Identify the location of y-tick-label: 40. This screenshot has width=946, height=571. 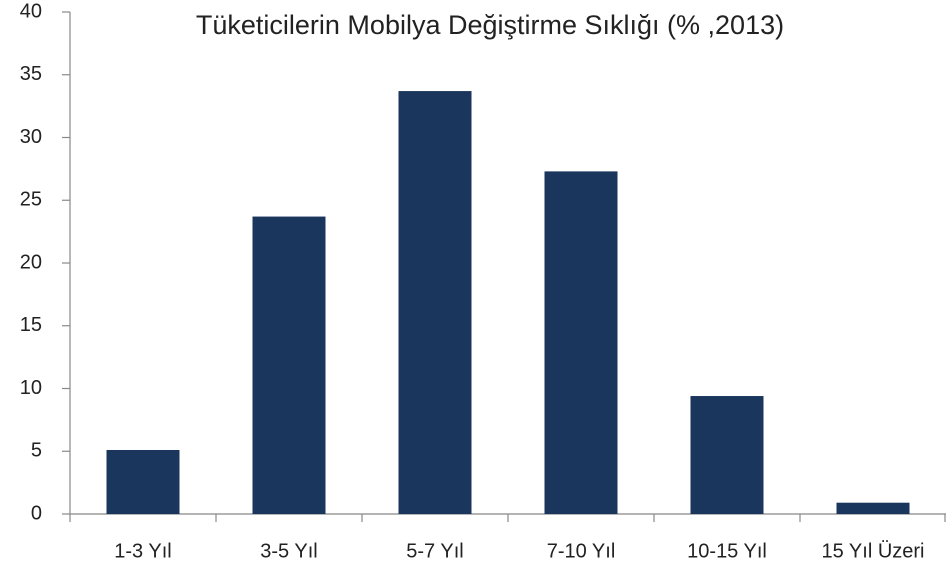
(31, 11).